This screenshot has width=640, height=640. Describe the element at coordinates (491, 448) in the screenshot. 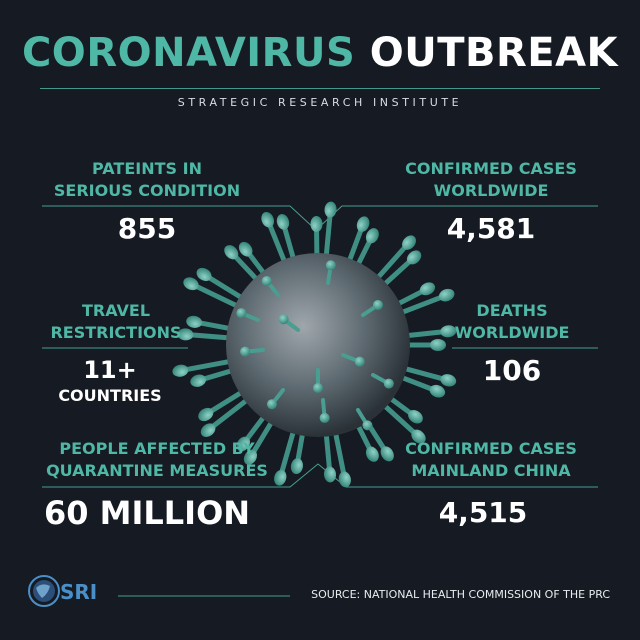

I see `china-label-line-1: CONFIRMED CASES` at that location.